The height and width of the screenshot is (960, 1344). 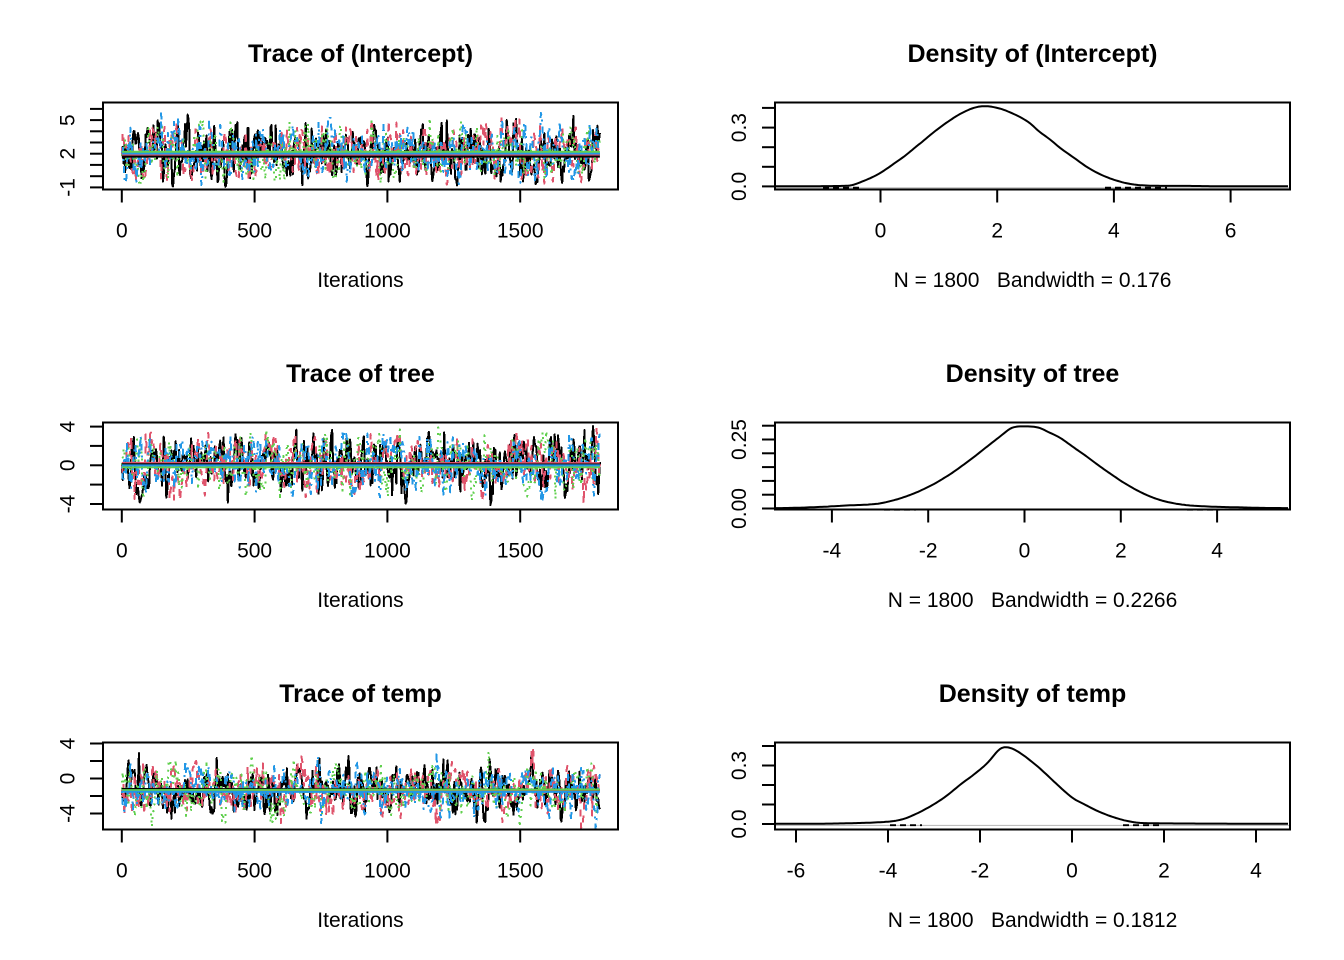 I want to click on svg-text: Density of tree, so click(x=1033, y=374).